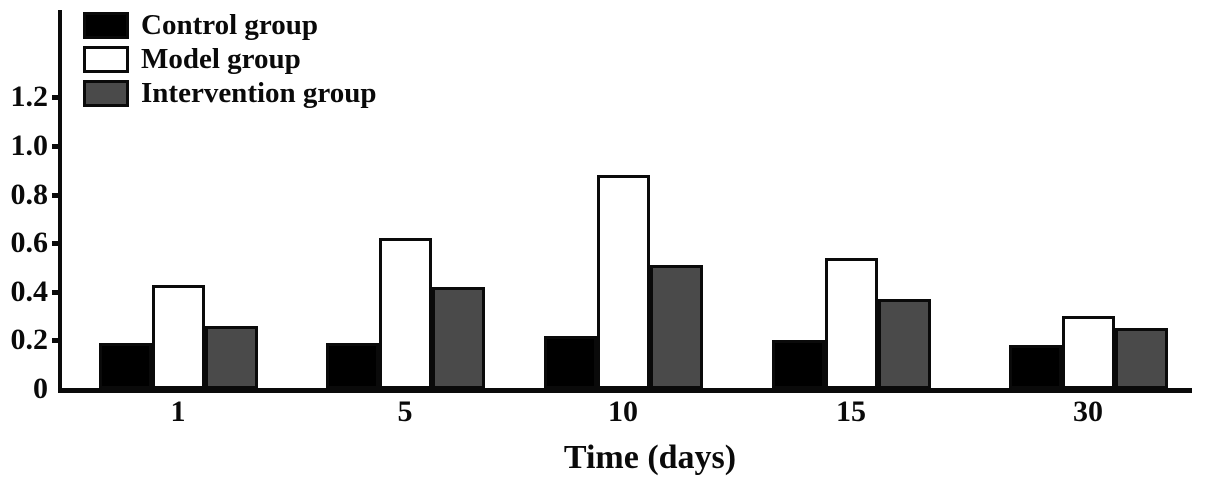  What do you see at coordinates (55, 195) in the screenshot?
I see `y-tick-0.8` at bounding box center [55, 195].